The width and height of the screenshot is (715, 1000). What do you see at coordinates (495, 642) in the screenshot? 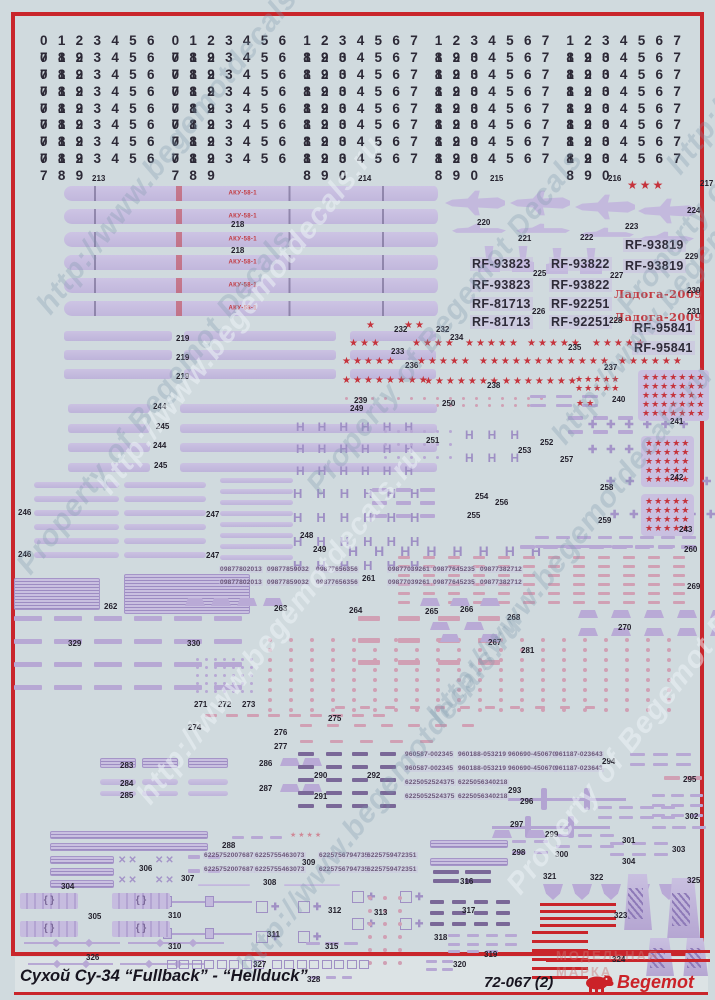
I see `item-number-label: 267` at bounding box center [495, 642].